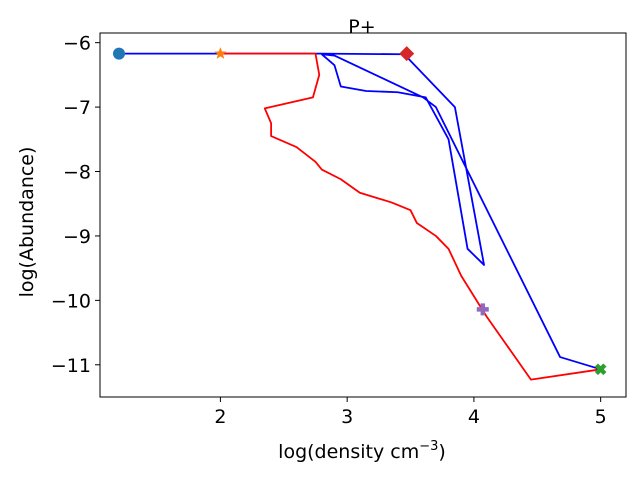 The width and height of the screenshot is (640, 480). I want to click on x-axis-label-suffix: ), so click(441, 452).